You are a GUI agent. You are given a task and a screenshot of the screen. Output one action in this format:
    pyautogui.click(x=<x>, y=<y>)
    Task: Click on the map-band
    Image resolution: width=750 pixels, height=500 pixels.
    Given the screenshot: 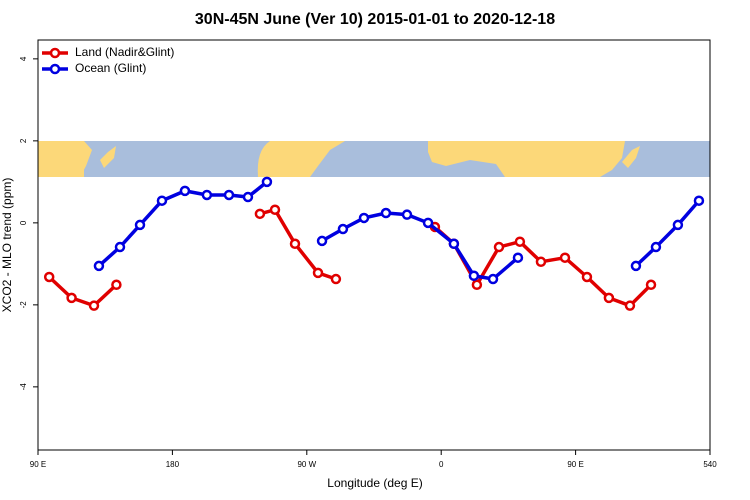 What is the action you would take?
    pyautogui.click(x=374, y=159)
    